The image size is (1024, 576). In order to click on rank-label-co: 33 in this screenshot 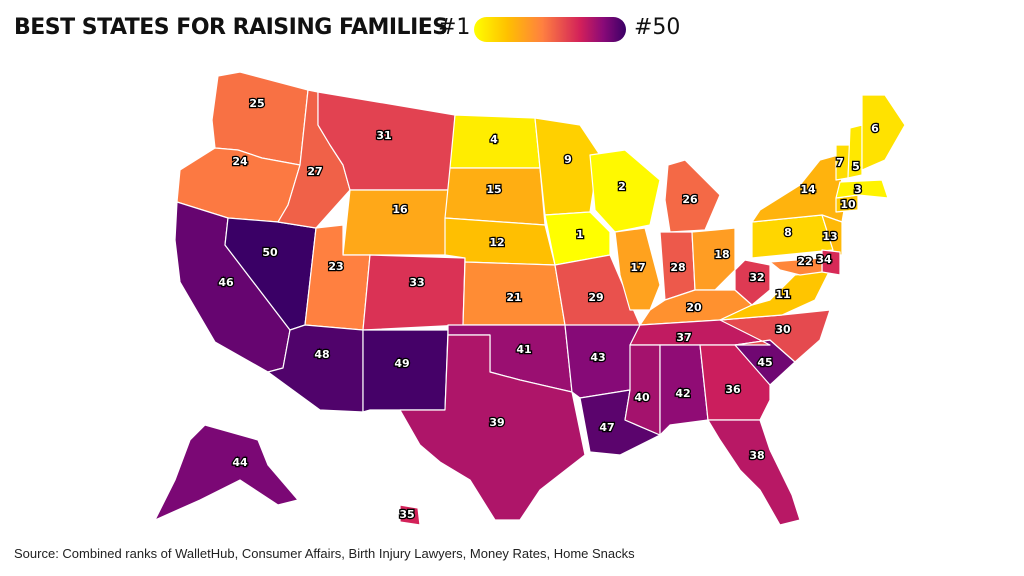, I will do `click(416, 282)`.